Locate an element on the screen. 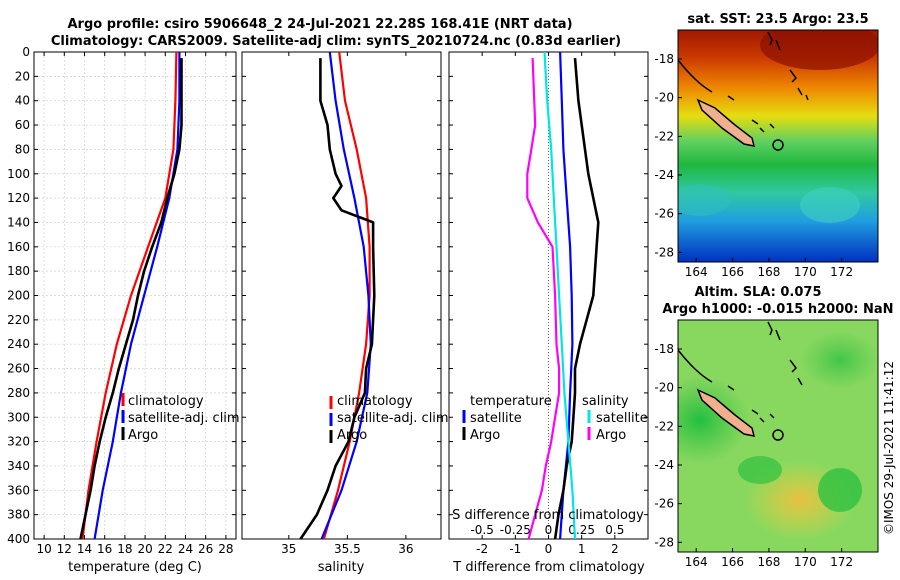 This screenshot has width=900, height=580. x-tick-label: 2 is located at coordinates (615, 549).